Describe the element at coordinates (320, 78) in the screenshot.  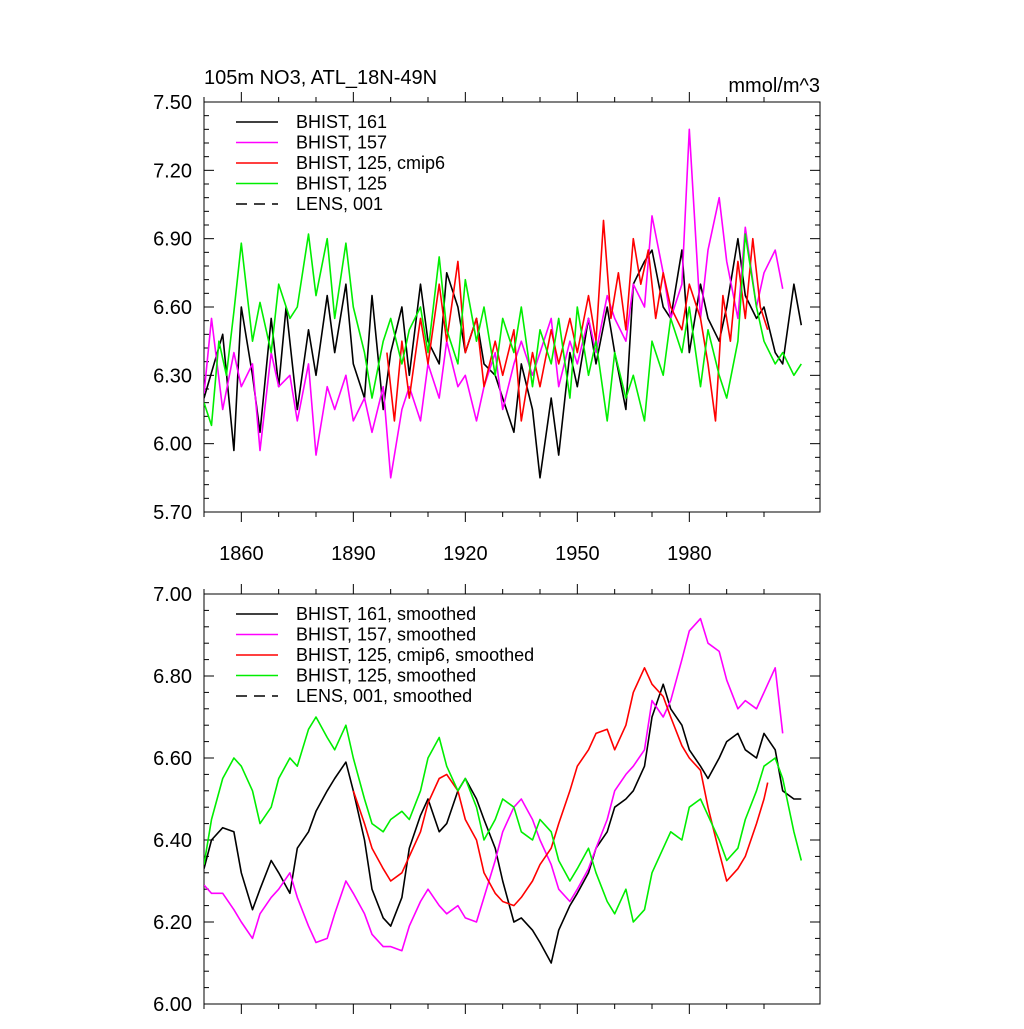
I see `chart-title: 105m NO3, ATL_18N-49N` at that location.